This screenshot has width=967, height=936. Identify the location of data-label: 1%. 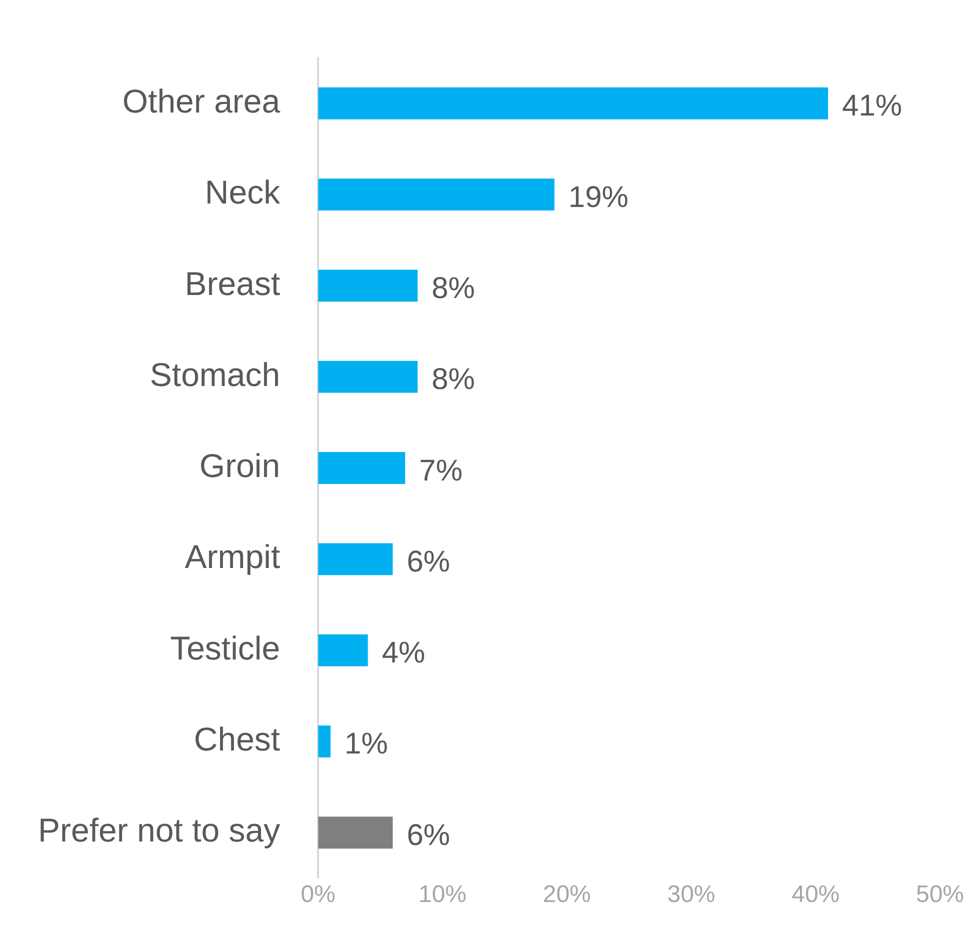
(366, 744).